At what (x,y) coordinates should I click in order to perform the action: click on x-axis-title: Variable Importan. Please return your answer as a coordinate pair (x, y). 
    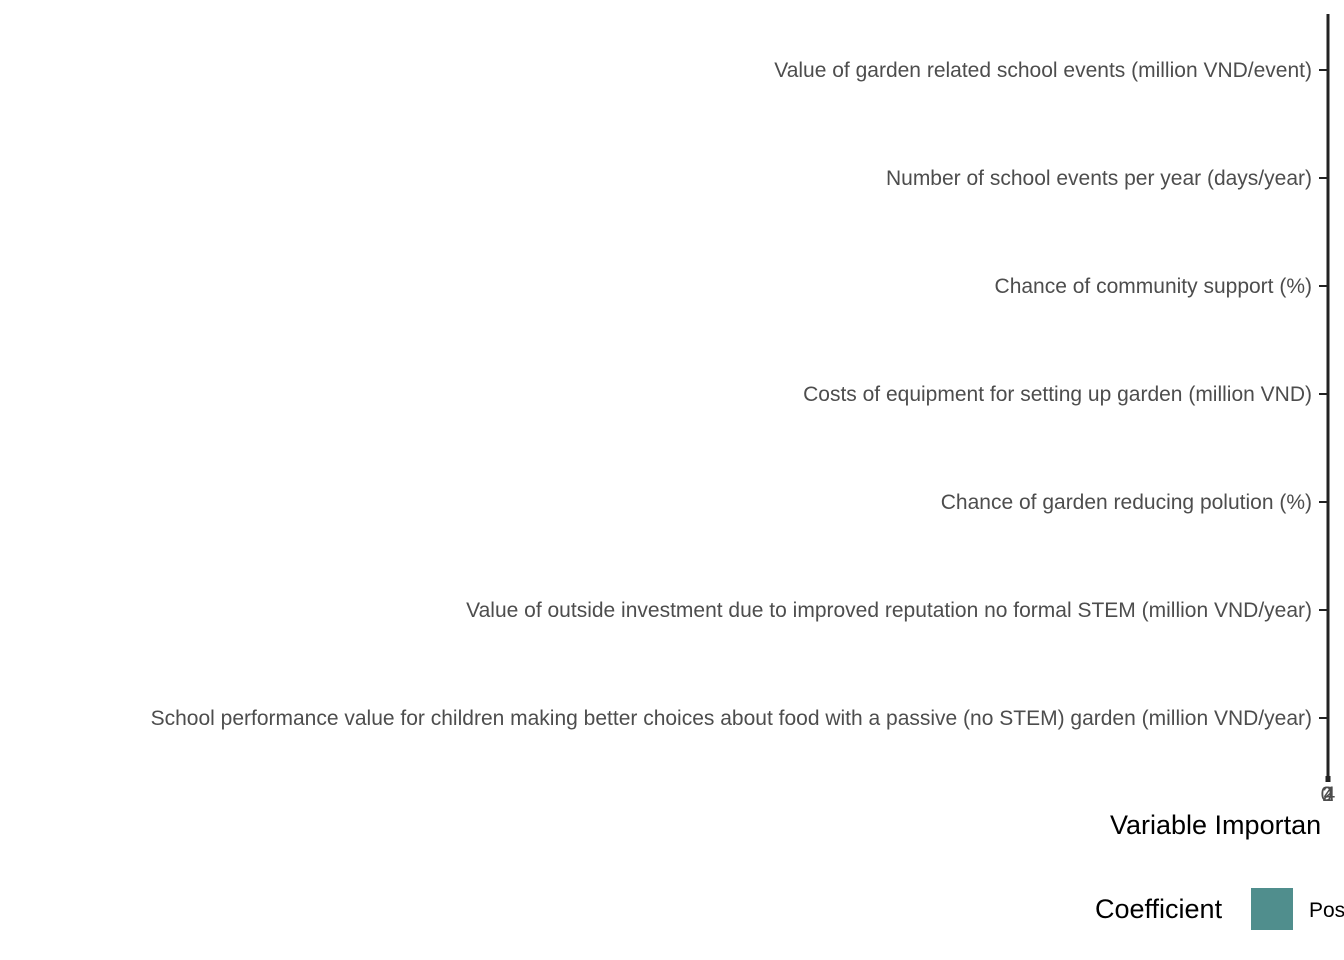
    Looking at the image, I should click on (1215, 825).